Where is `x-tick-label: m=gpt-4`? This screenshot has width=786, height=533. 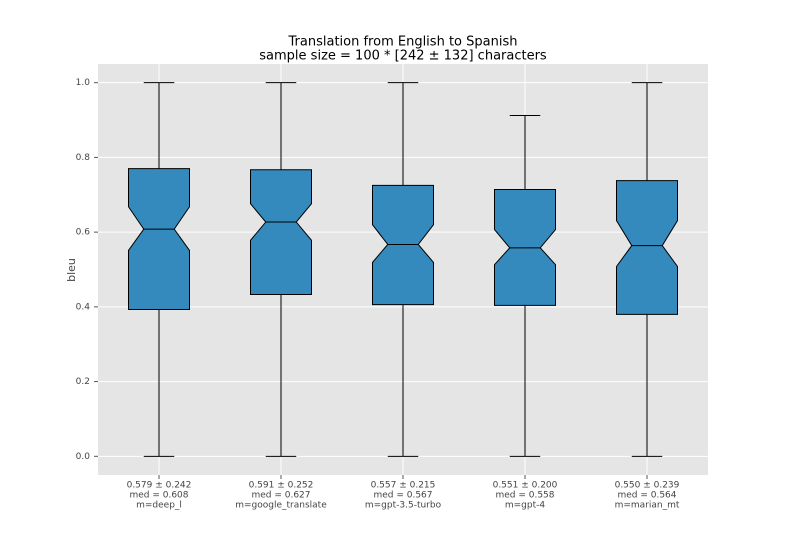 x-tick-label: m=gpt-4 is located at coordinates (525, 506).